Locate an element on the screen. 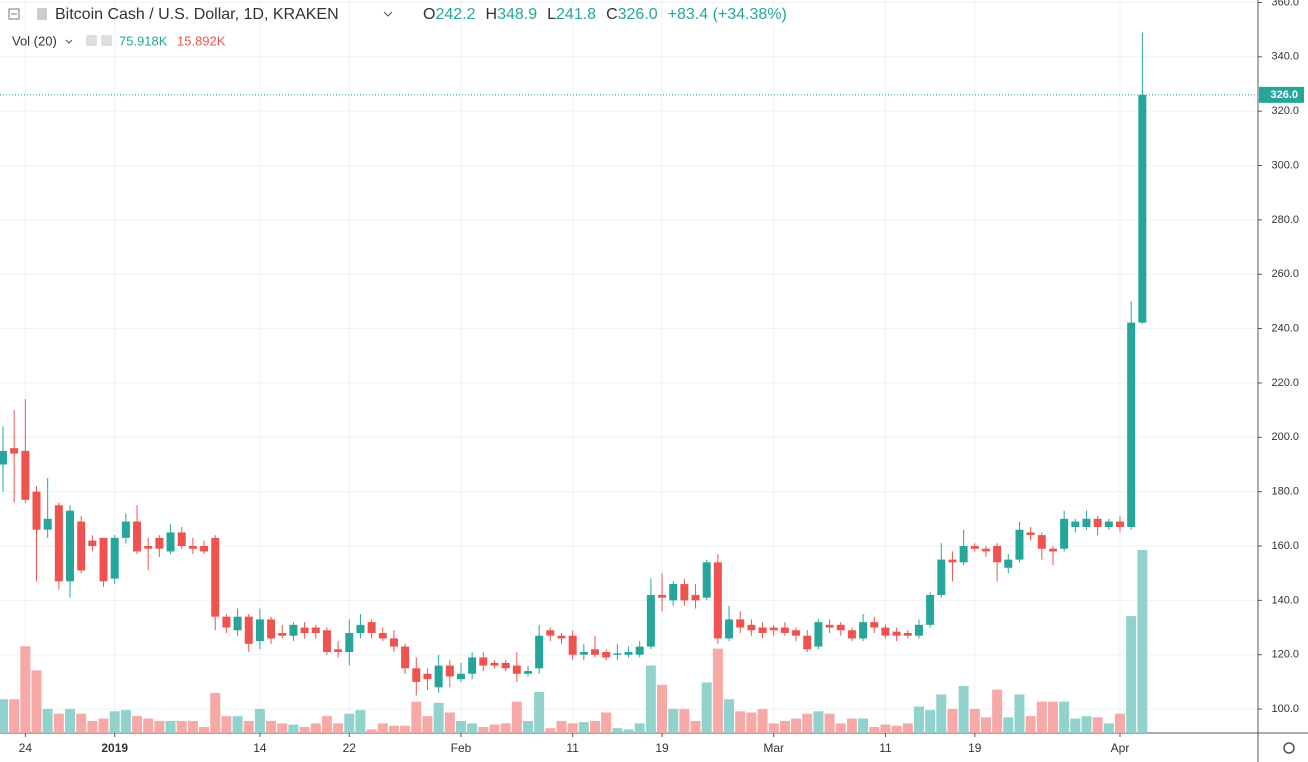  eye-icon is located at coordinates (91, 40).